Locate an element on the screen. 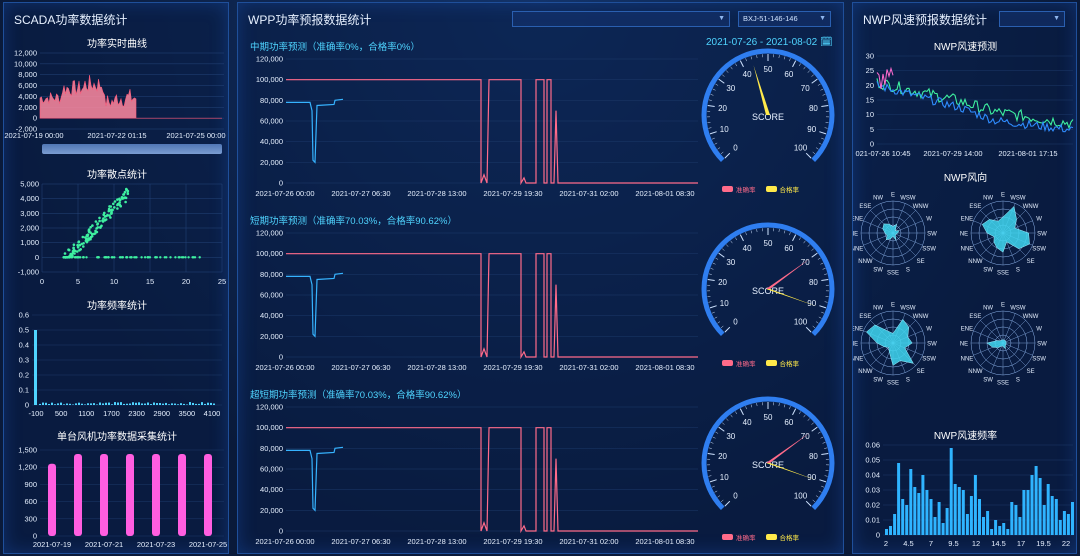 This screenshot has width=1080, height=556. wpp-select-station: ▼ is located at coordinates (621, 19).